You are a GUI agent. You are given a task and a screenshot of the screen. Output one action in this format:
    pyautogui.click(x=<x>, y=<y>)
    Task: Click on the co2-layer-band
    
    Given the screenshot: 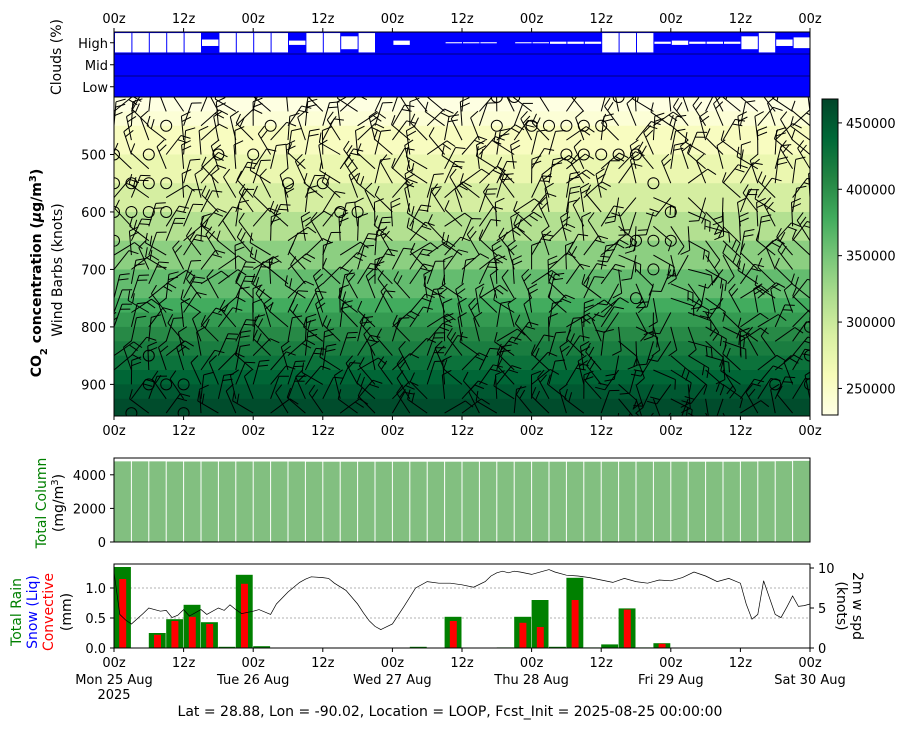 What is the action you would take?
    pyautogui.click(x=462, y=284)
    